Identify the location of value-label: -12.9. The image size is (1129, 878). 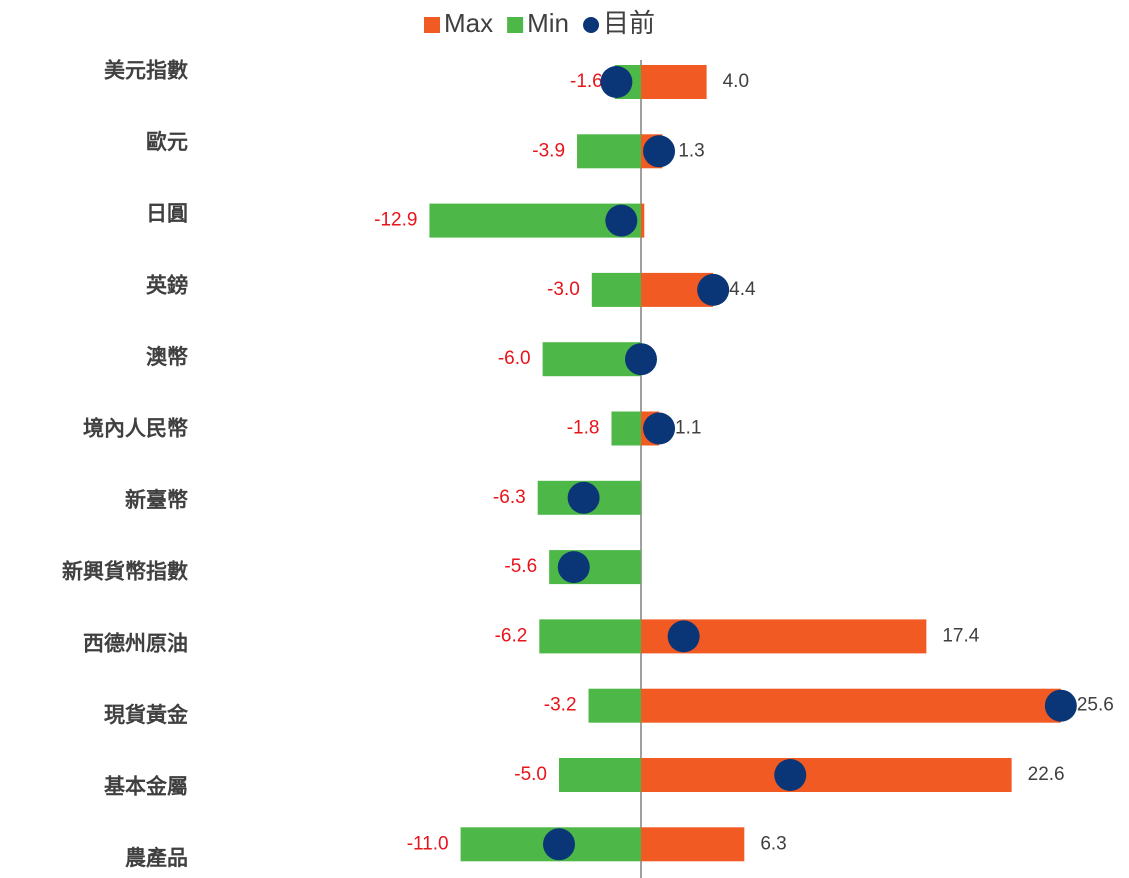
(395, 220).